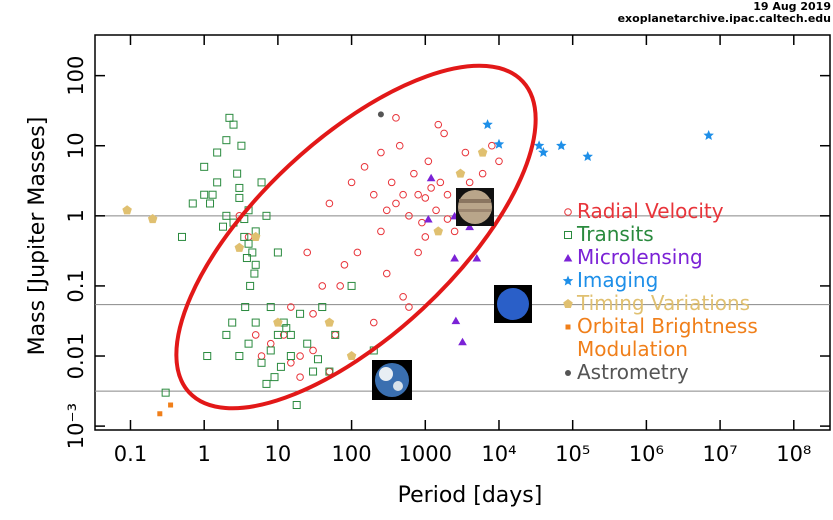 The image size is (833, 520). I want to click on x-tick-label: 10⁵, so click(572, 454).